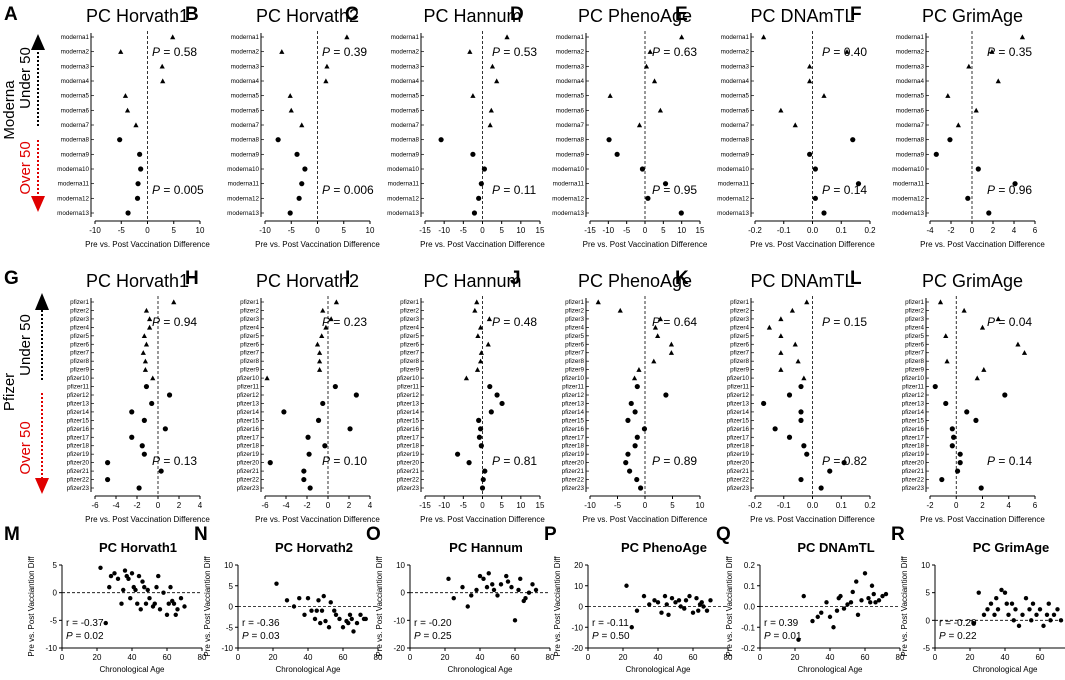 The height and width of the screenshot is (680, 1065). Describe the element at coordinates (408, 446) in the screenshot. I see `category-label: pfizer18` at that location.